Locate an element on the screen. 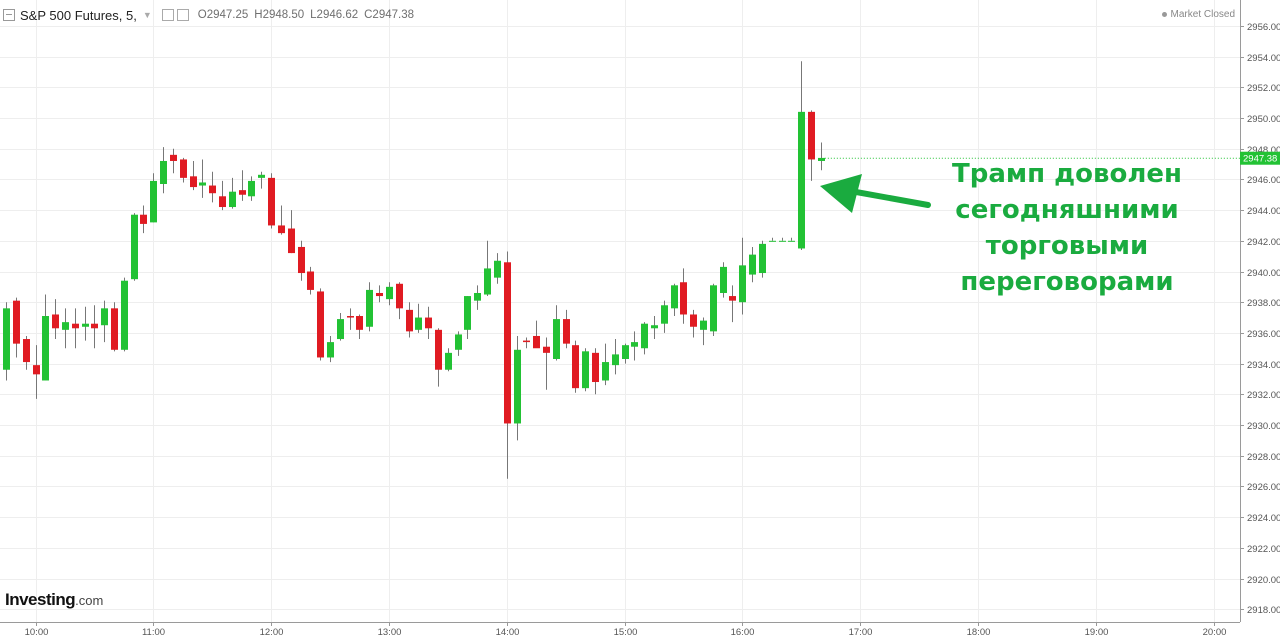 This screenshot has height=637, width=1280. investing-logo: Investing.com is located at coordinates (54, 600).